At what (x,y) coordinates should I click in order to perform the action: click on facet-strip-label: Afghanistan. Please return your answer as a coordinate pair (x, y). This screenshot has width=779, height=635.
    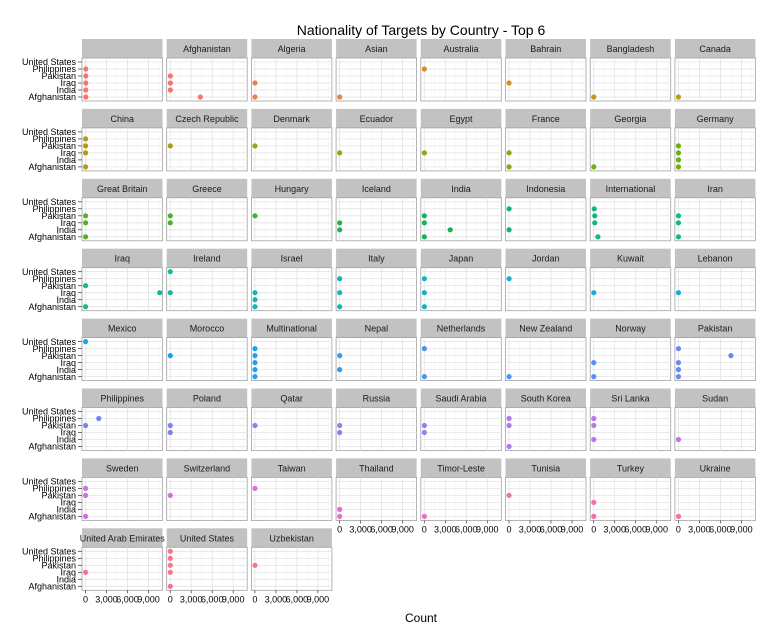
    Looking at the image, I should click on (207, 49).